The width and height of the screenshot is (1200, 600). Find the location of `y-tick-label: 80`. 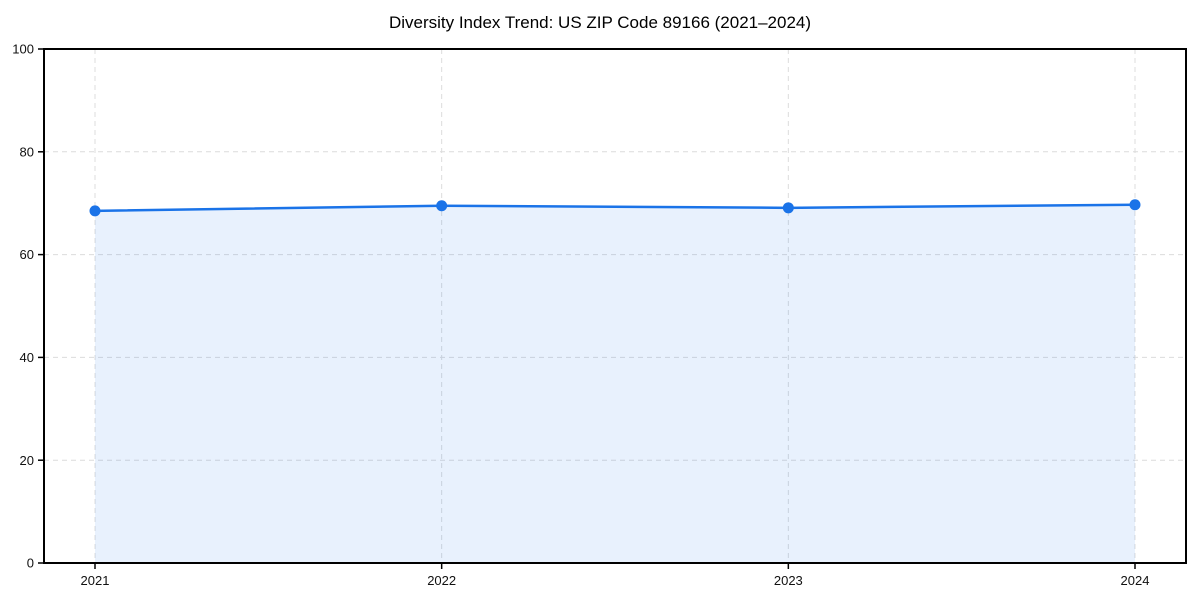

y-tick-label: 80 is located at coordinates (27, 151).